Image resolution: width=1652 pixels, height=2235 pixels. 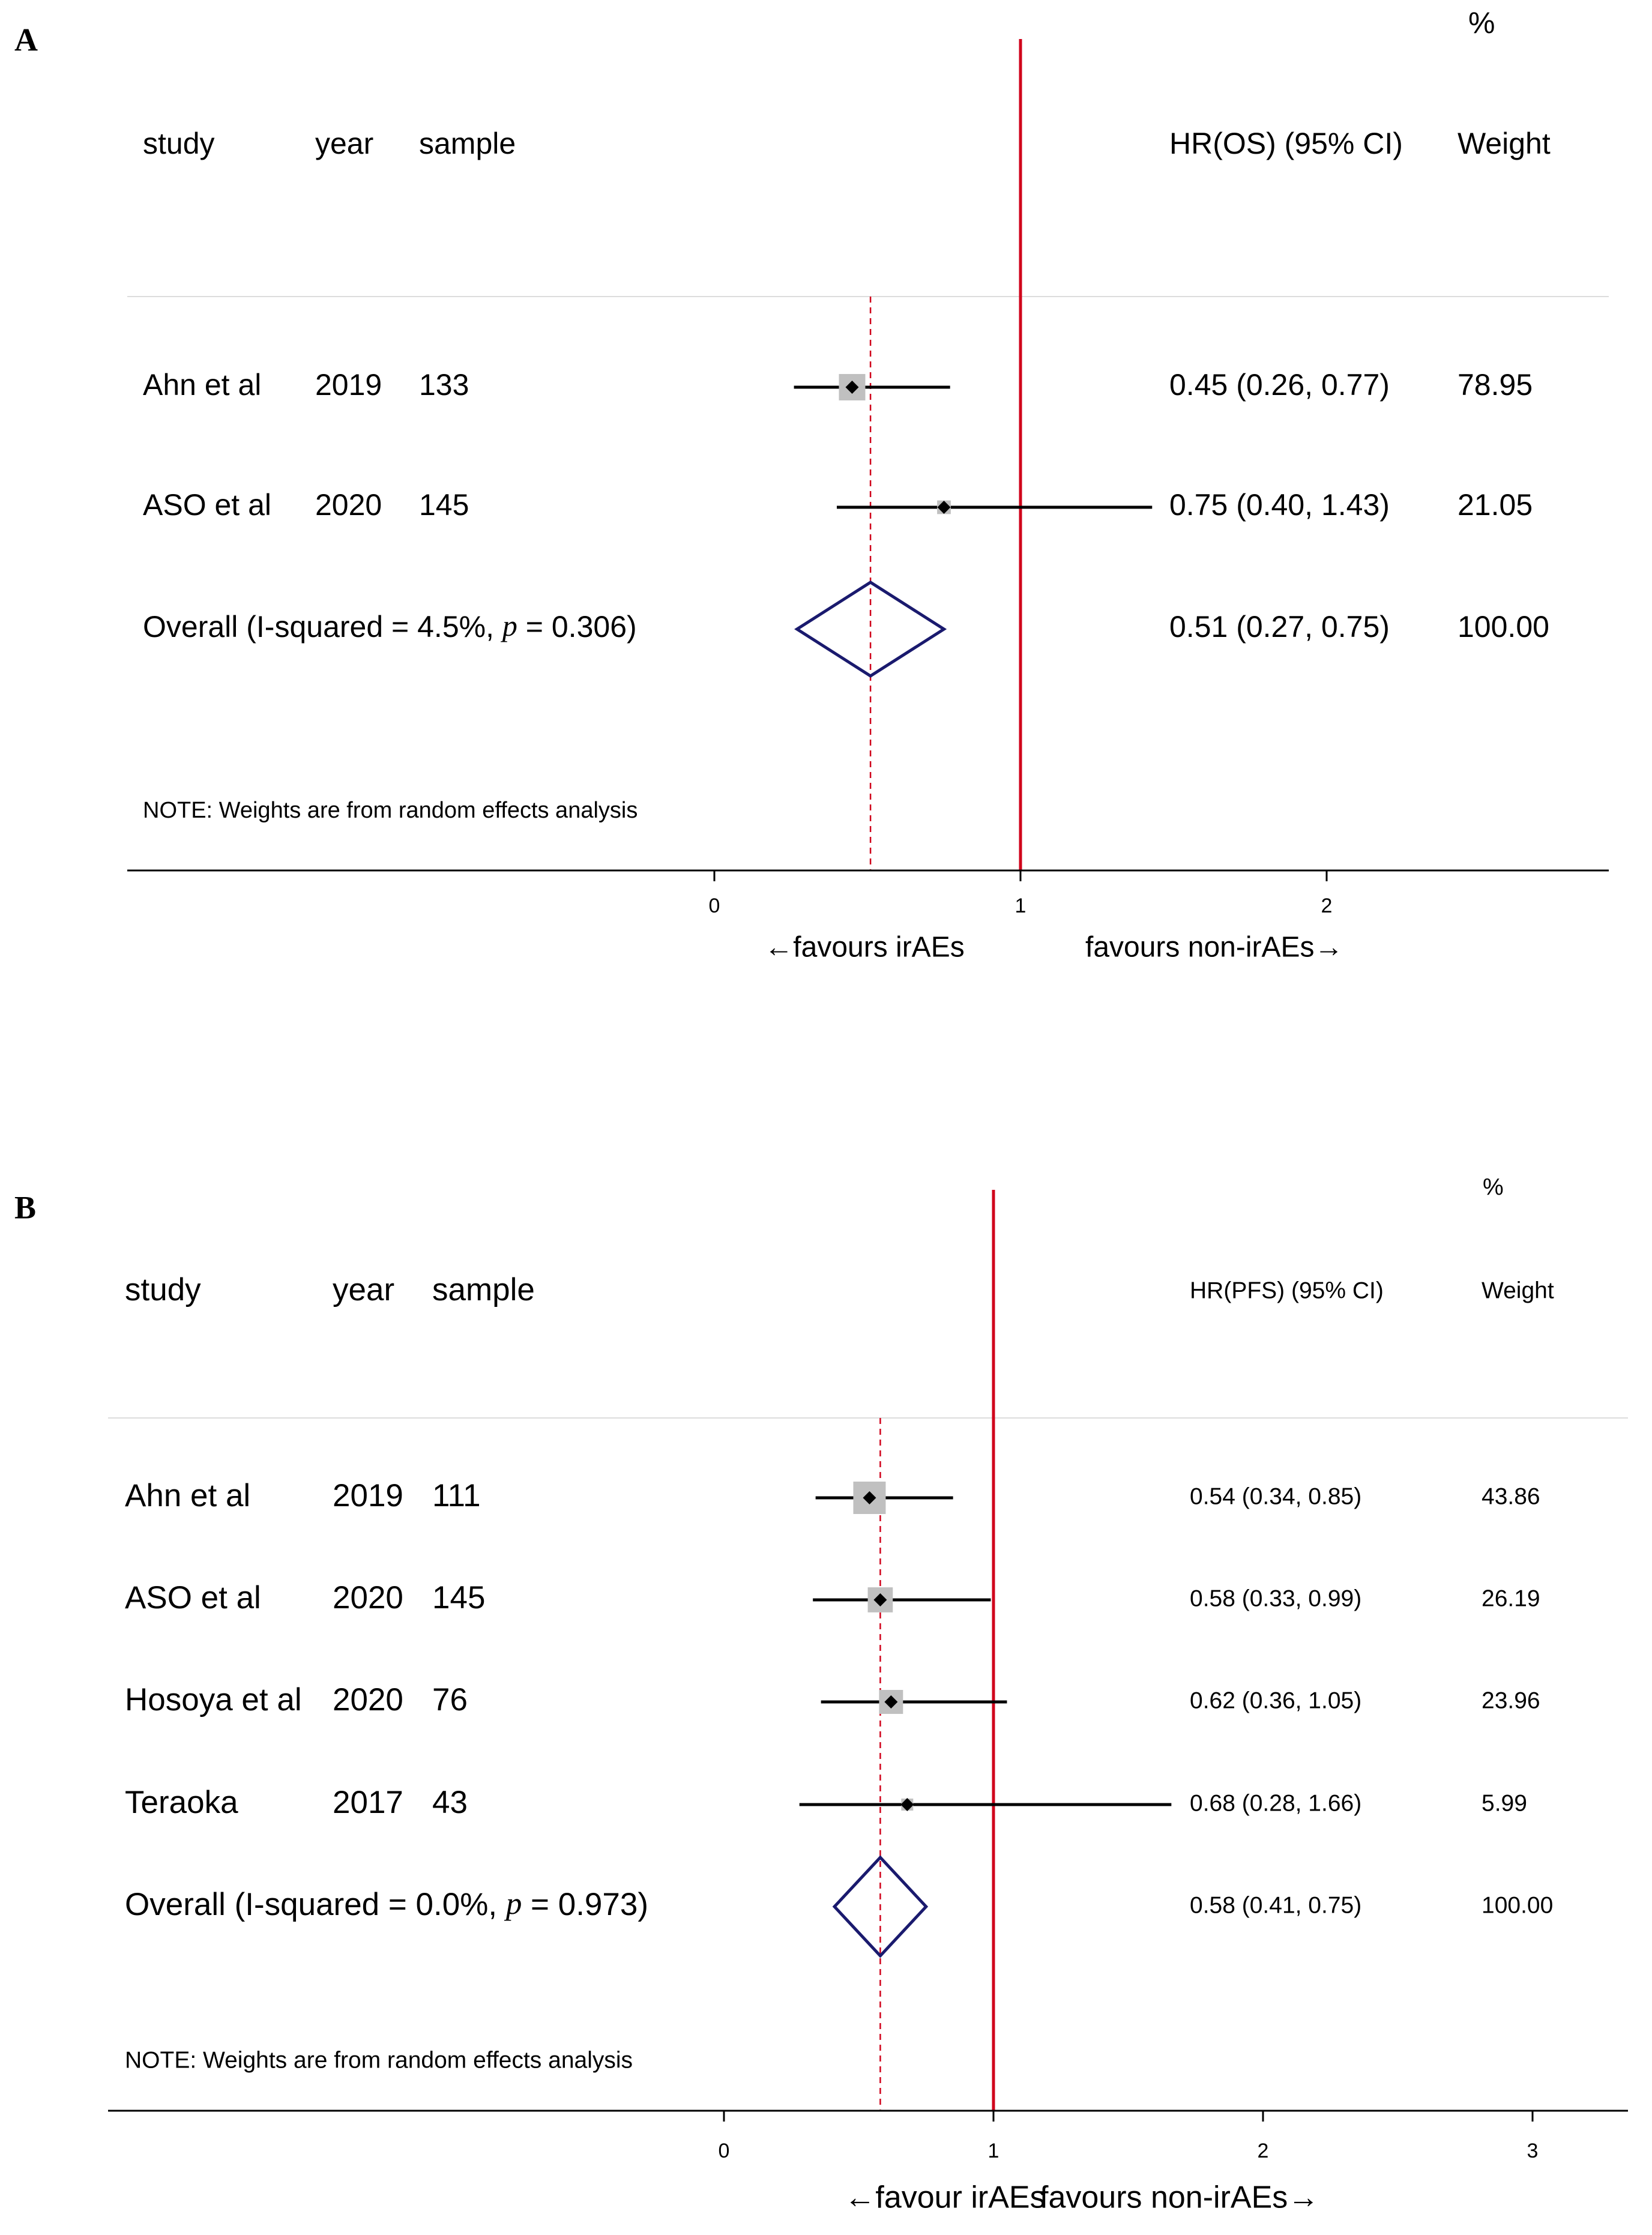 I want to click on weight-text: 5.99, so click(x=1504, y=1803).